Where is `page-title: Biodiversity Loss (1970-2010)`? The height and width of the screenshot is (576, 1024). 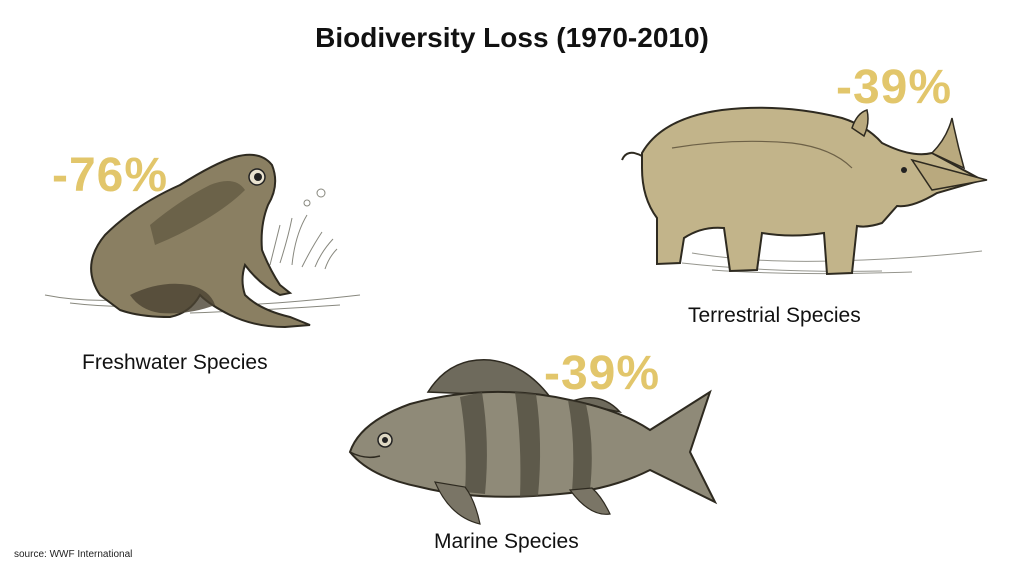 page-title: Biodiversity Loss (1970-2010) is located at coordinates (512, 37).